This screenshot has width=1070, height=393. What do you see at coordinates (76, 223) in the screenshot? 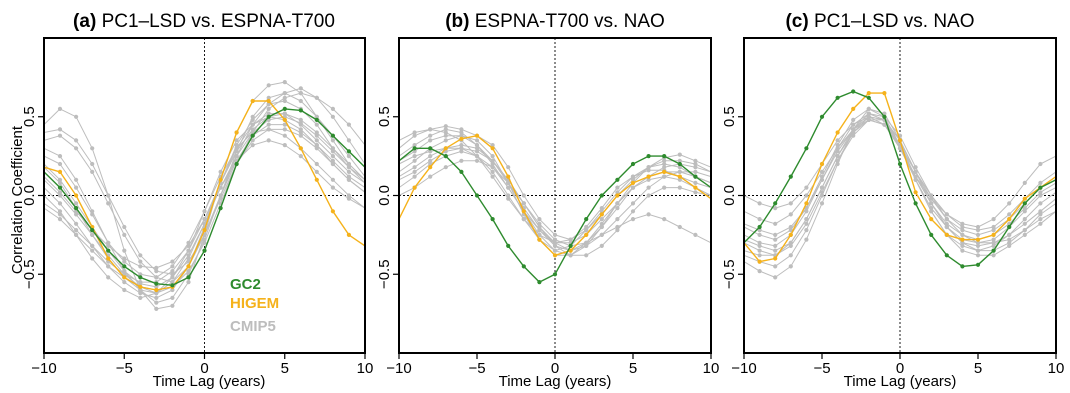
I see `panel-a-cmip5-series-2-point` at bounding box center [76, 223].